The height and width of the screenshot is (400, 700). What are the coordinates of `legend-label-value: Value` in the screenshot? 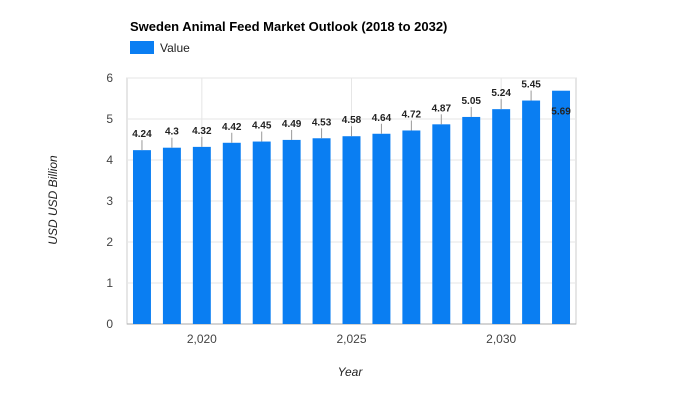 It's located at (175, 48).